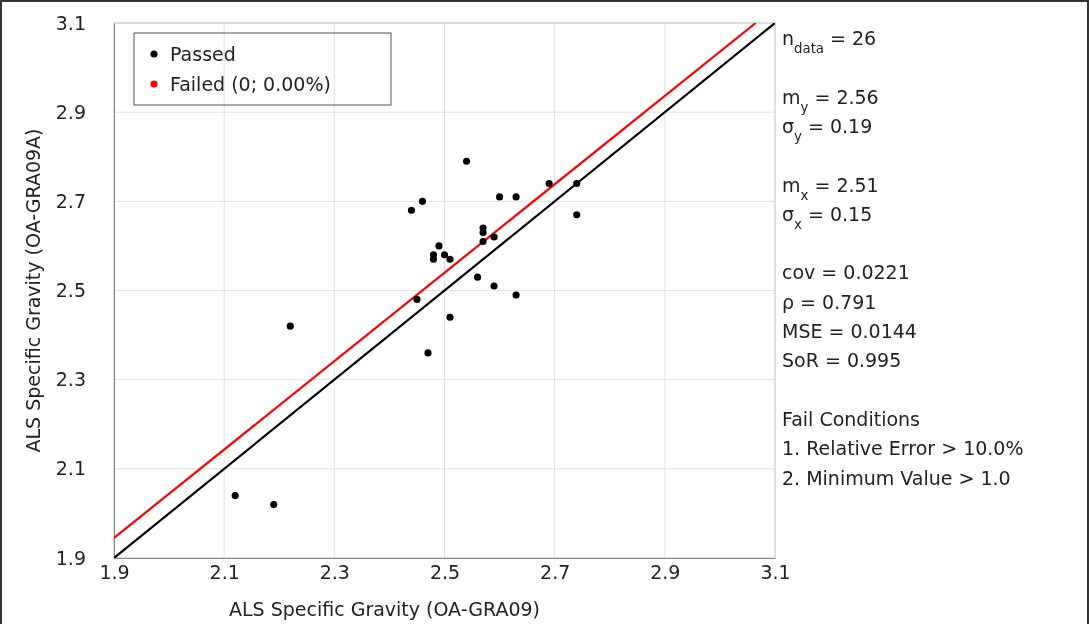 The width and height of the screenshot is (1089, 624). What do you see at coordinates (224, 572) in the screenshot?
I see `x-tick-label: 2.1` at bounding box center [224, 572].